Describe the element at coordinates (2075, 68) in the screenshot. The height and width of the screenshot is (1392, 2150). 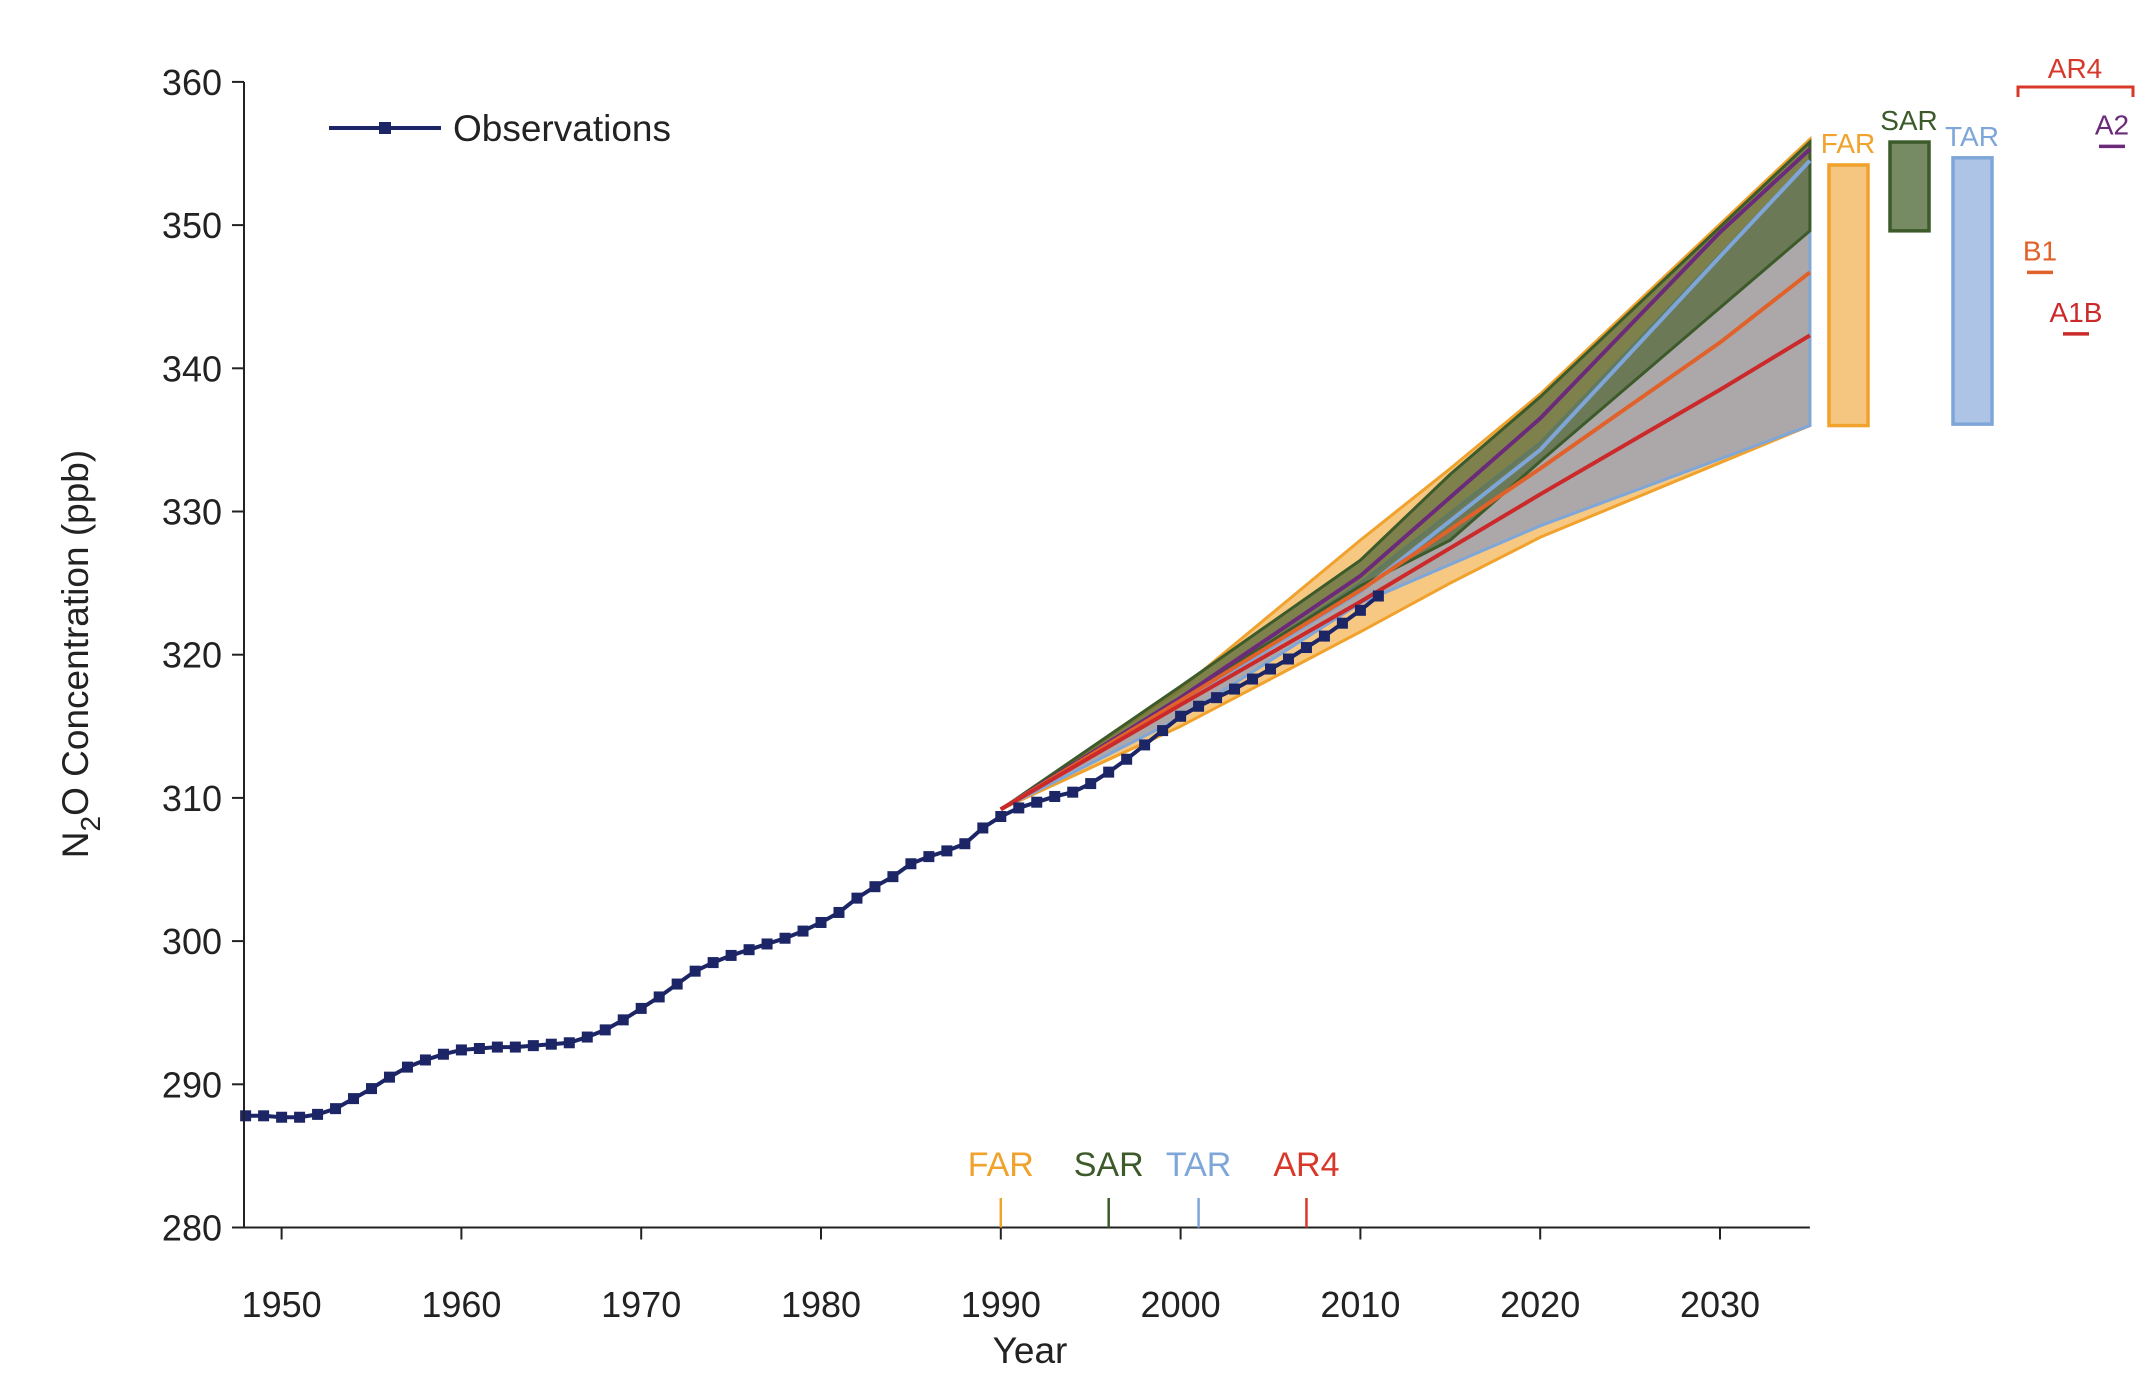
I see `ar4-label: AR4` at that location.